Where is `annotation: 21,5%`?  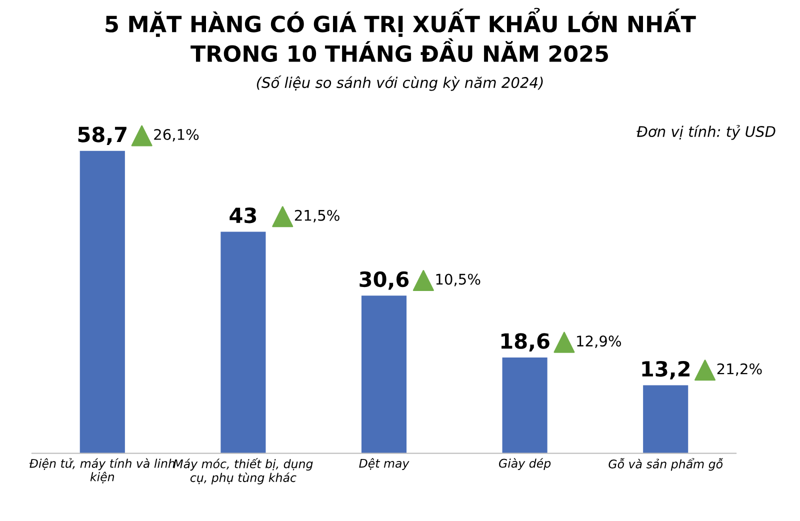
annotation: 21,5% is located at coordinates (317, 216).